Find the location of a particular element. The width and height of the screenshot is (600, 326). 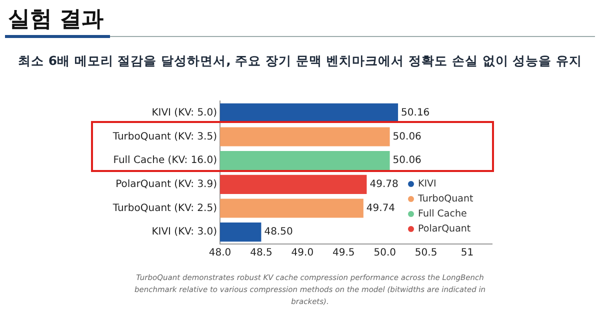

y-tick-label: PolarQuant (KV: 3.9) is located at coordinates (167, 184).